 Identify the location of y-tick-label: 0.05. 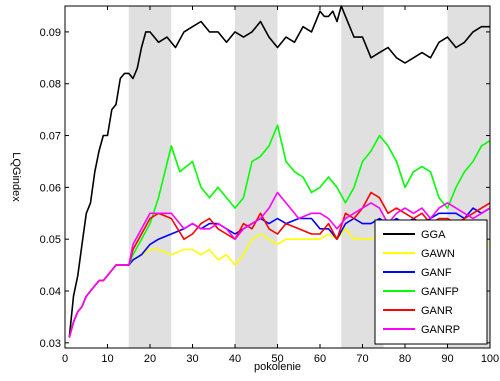
(50, 240).